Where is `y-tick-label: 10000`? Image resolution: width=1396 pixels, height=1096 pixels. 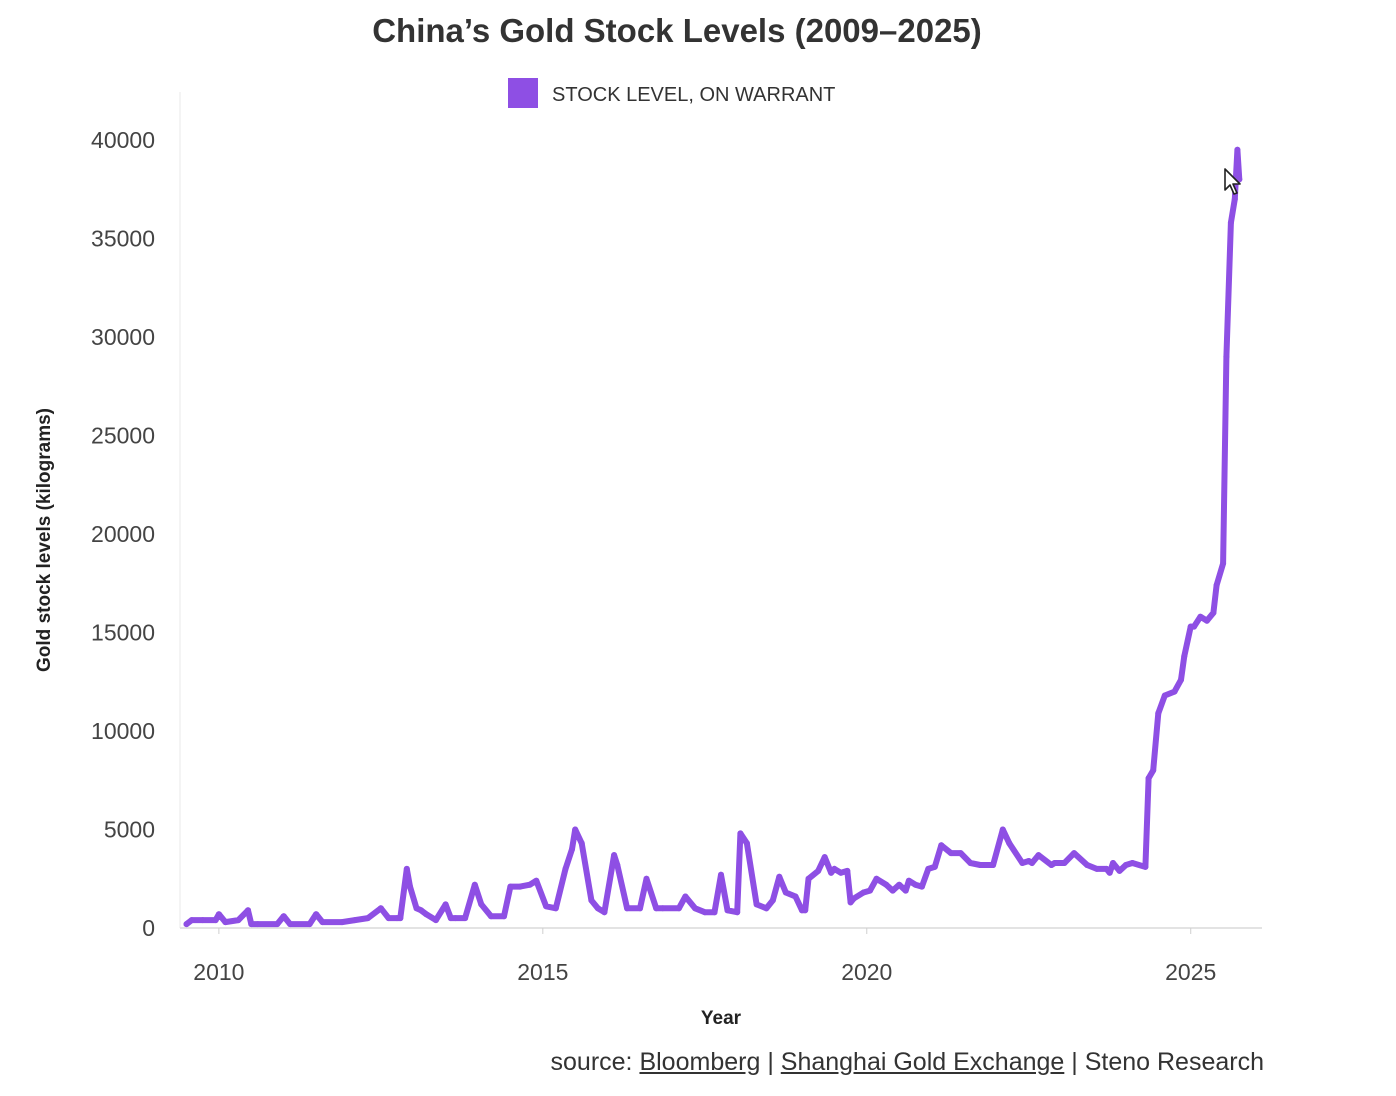
y-tick-label: 10000 is located at coordinates (123, 731).